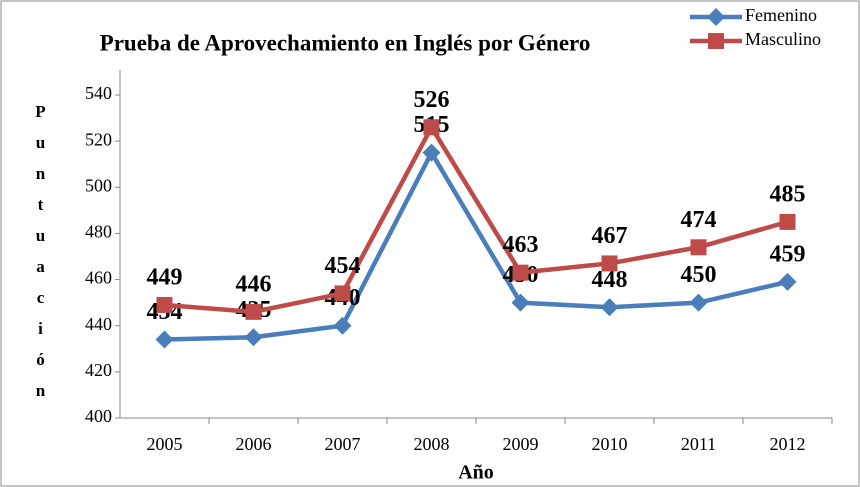 This screenshot has height=487, width=860. What do you see at coordinates (783, 39) in the screenshot?
I see `legend-label: Masculino` at bounding box center [783, 39].